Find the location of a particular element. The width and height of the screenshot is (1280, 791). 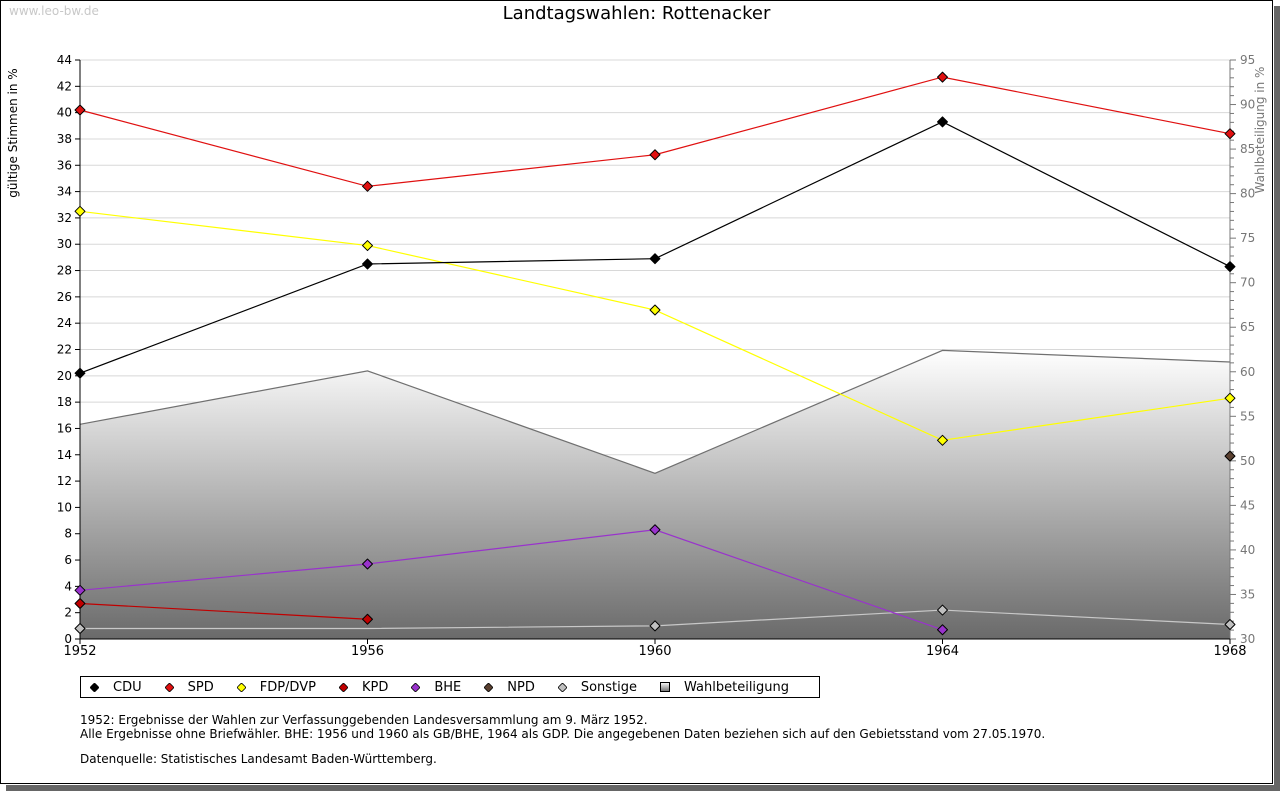

y-tick-label: 38 is located at coordinates (64, 139).